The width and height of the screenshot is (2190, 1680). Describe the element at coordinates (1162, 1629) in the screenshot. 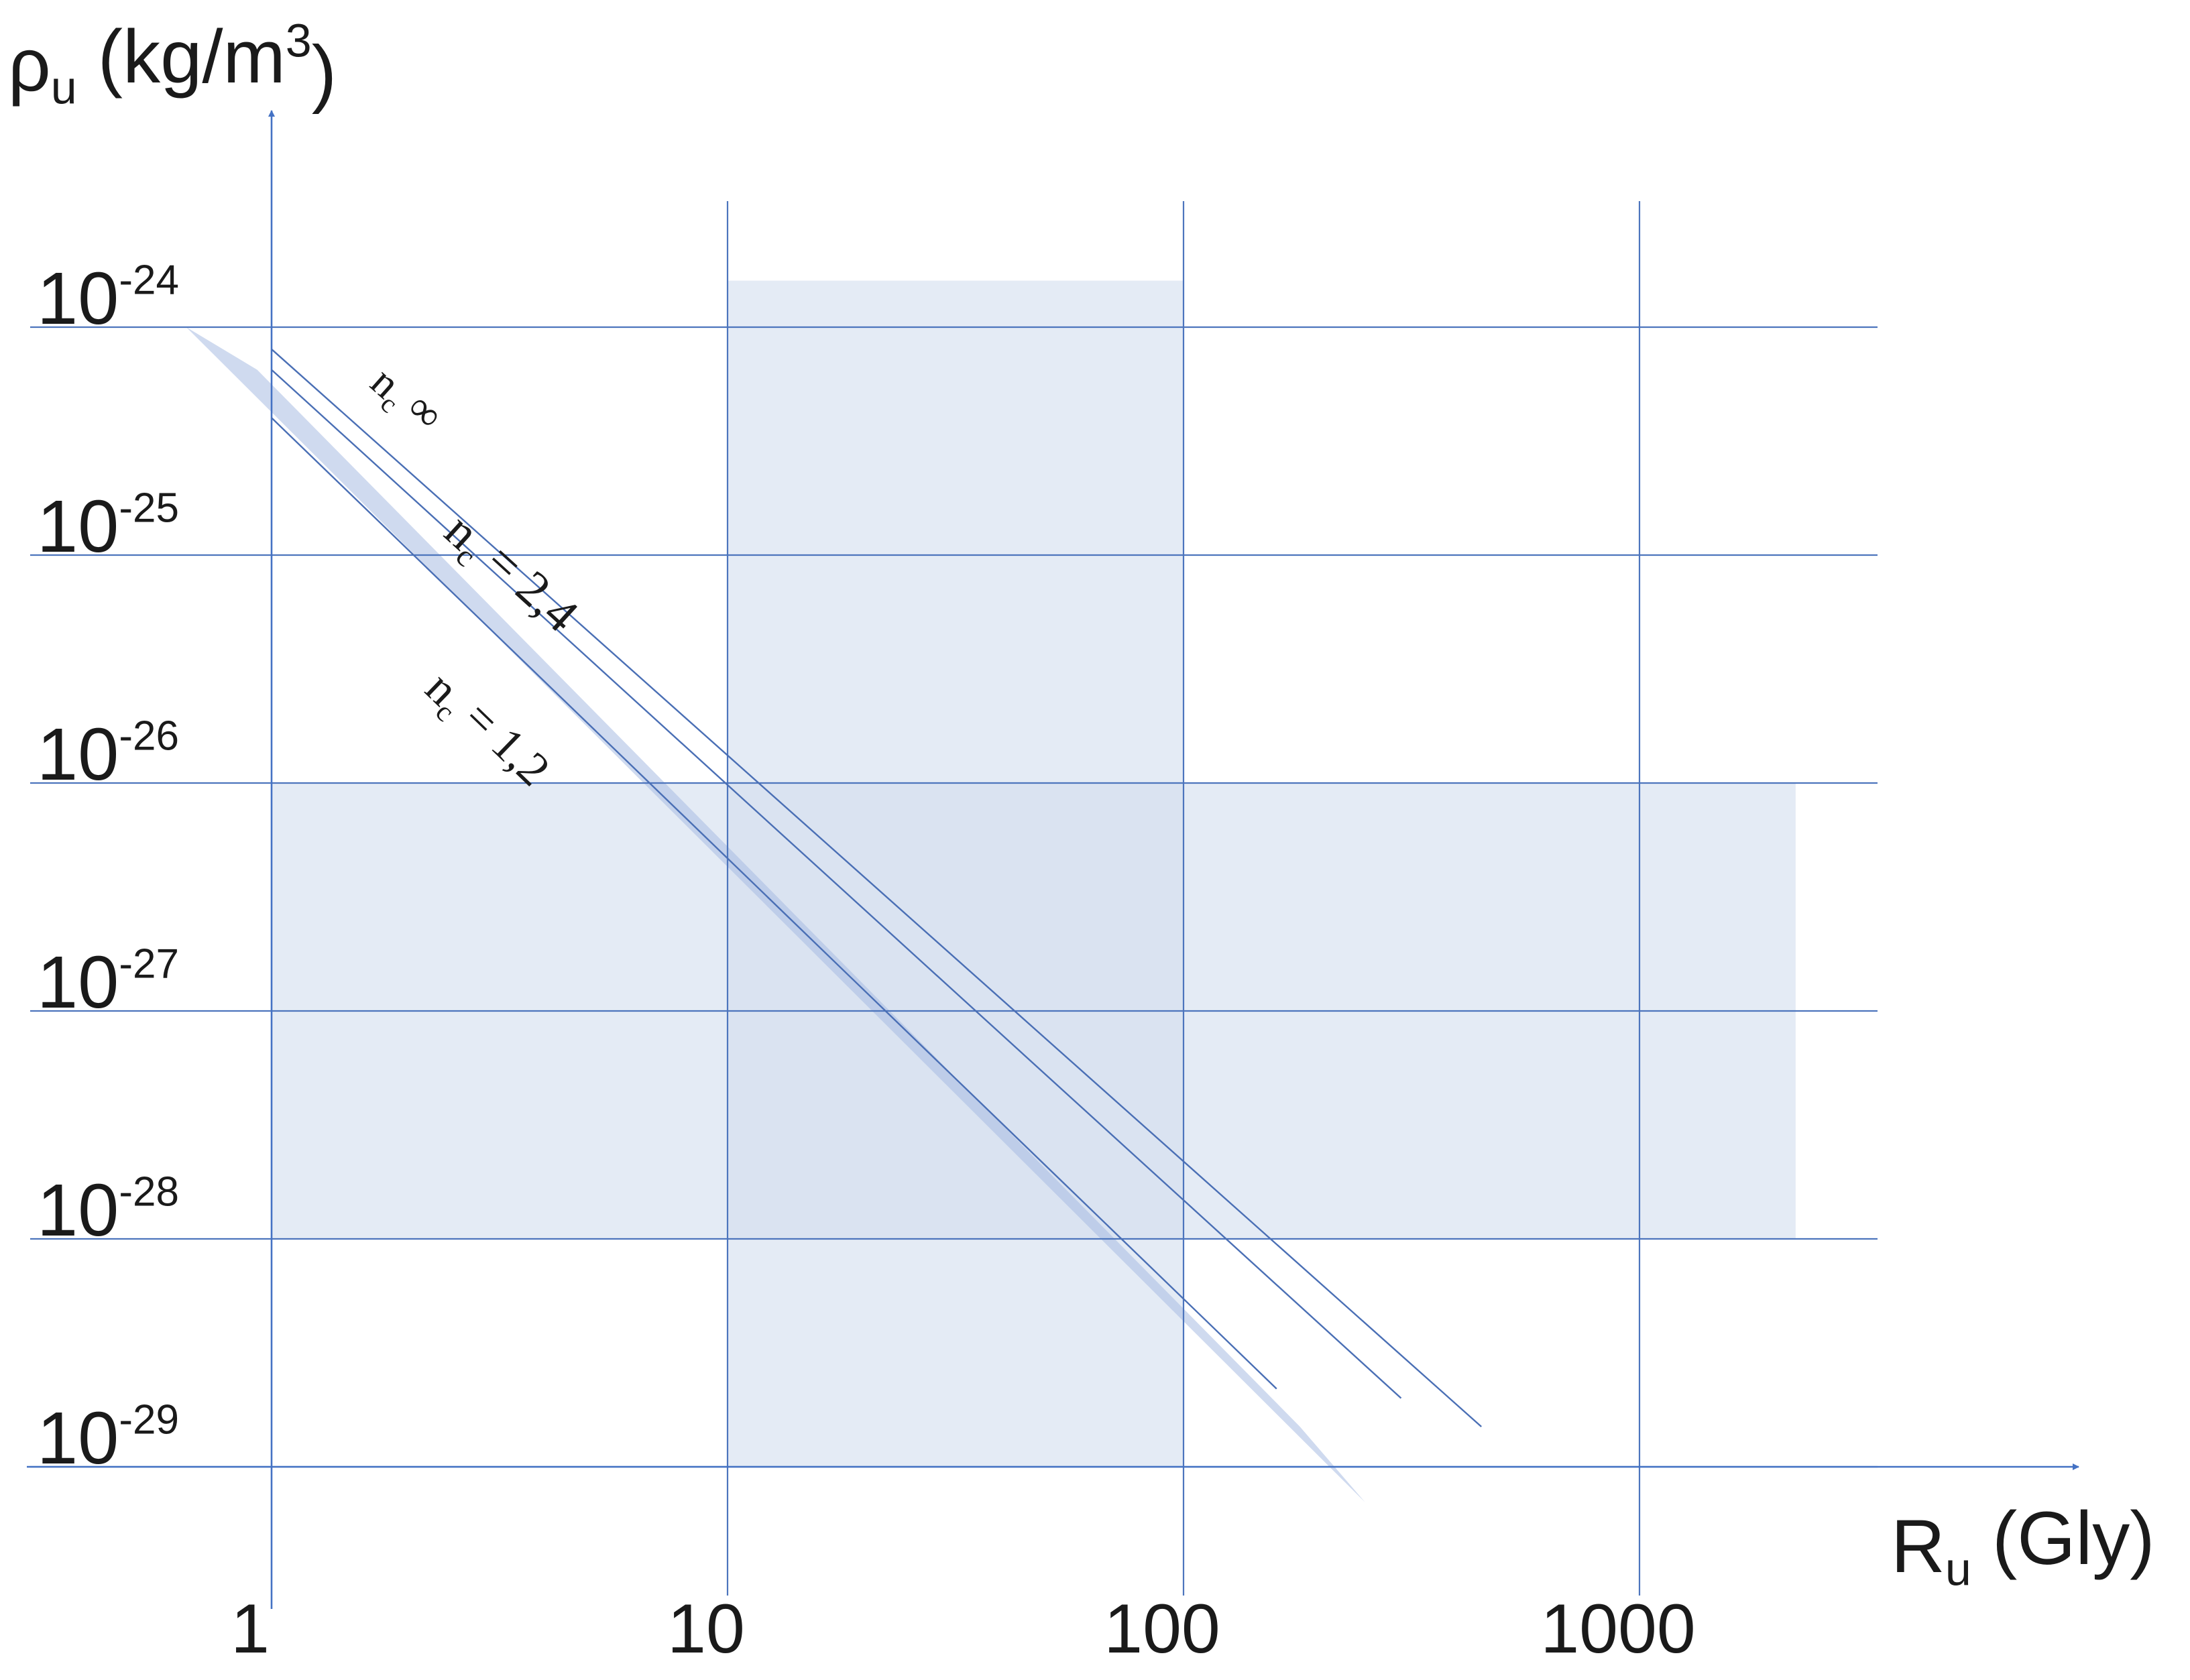

I see `x-tick-label-3: 100` at that location.